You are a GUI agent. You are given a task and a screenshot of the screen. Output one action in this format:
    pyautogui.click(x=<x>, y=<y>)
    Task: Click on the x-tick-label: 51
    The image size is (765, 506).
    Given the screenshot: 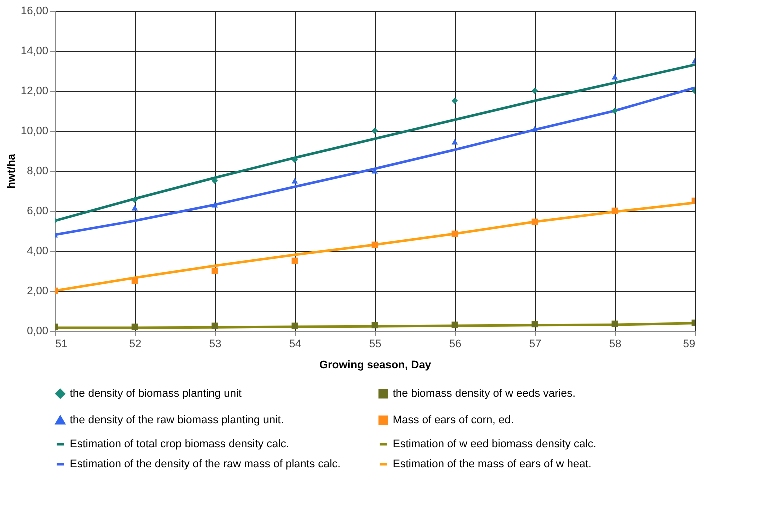 What is the action you would take?
    pyautogui.click(x=62, y=344)
    